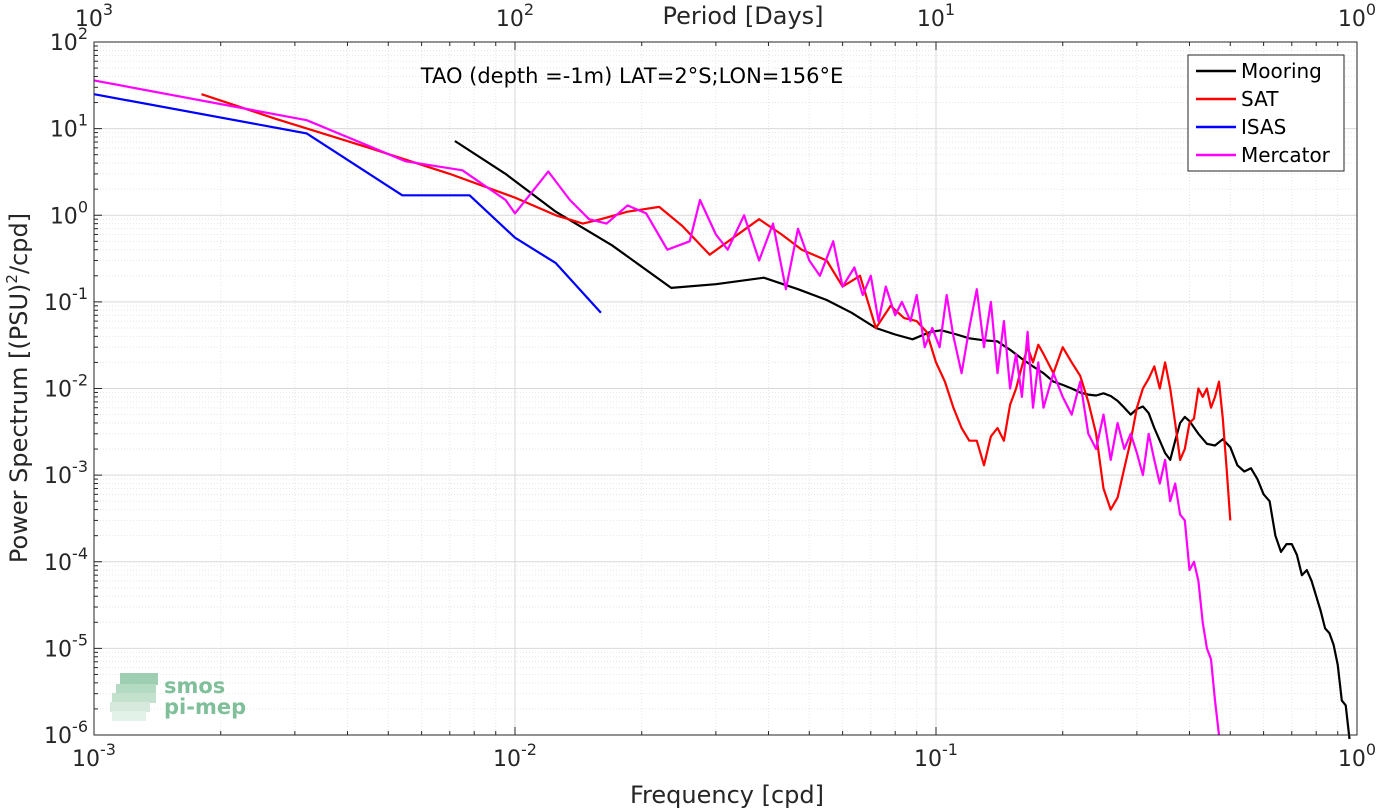 Image resolution: width=1377 pixels, height=809 pixels. Describe the element at coordinates (66, 646) in the screenshot. I see `y-tick-label: 10⁻⁵` at that location.